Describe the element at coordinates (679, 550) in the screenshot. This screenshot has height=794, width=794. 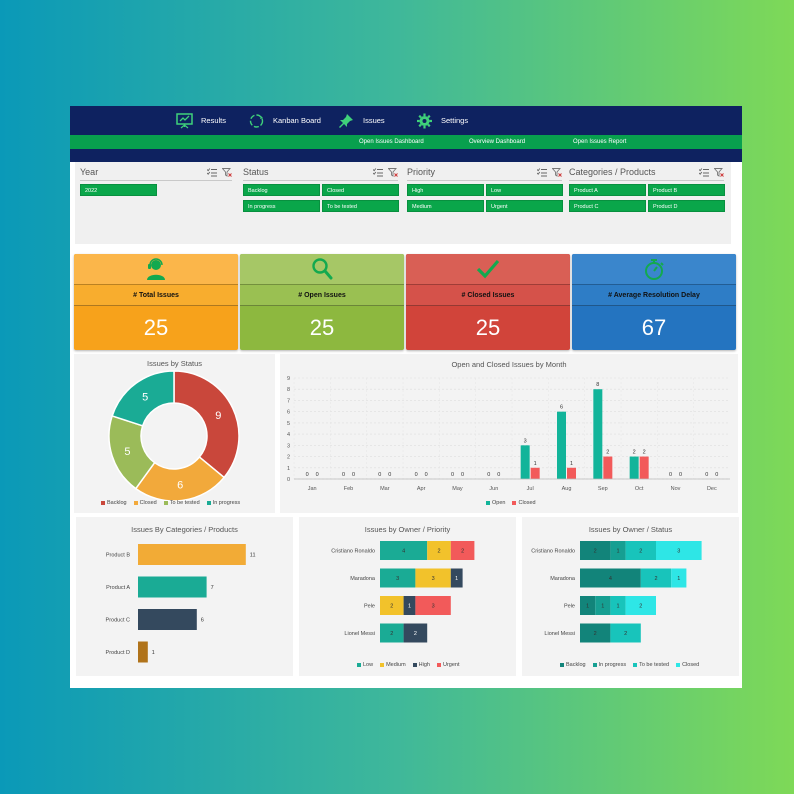
I see `bar-cristiano-ronaldo-closed` at that location.